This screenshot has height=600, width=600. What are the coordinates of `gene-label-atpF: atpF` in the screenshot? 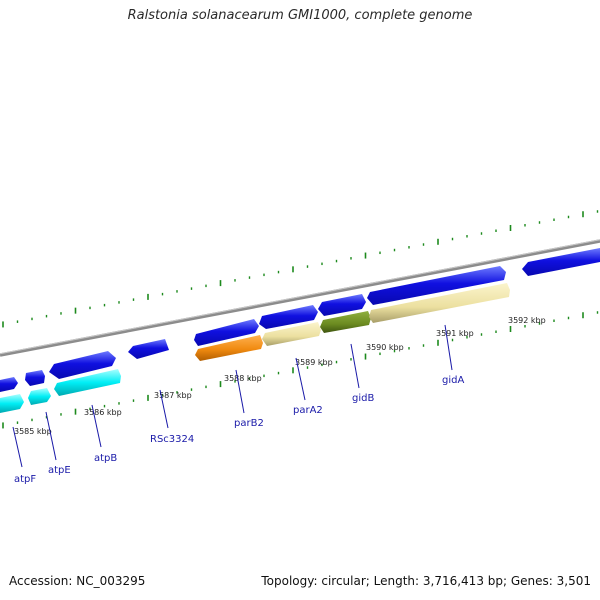 It's located at (25, 479).